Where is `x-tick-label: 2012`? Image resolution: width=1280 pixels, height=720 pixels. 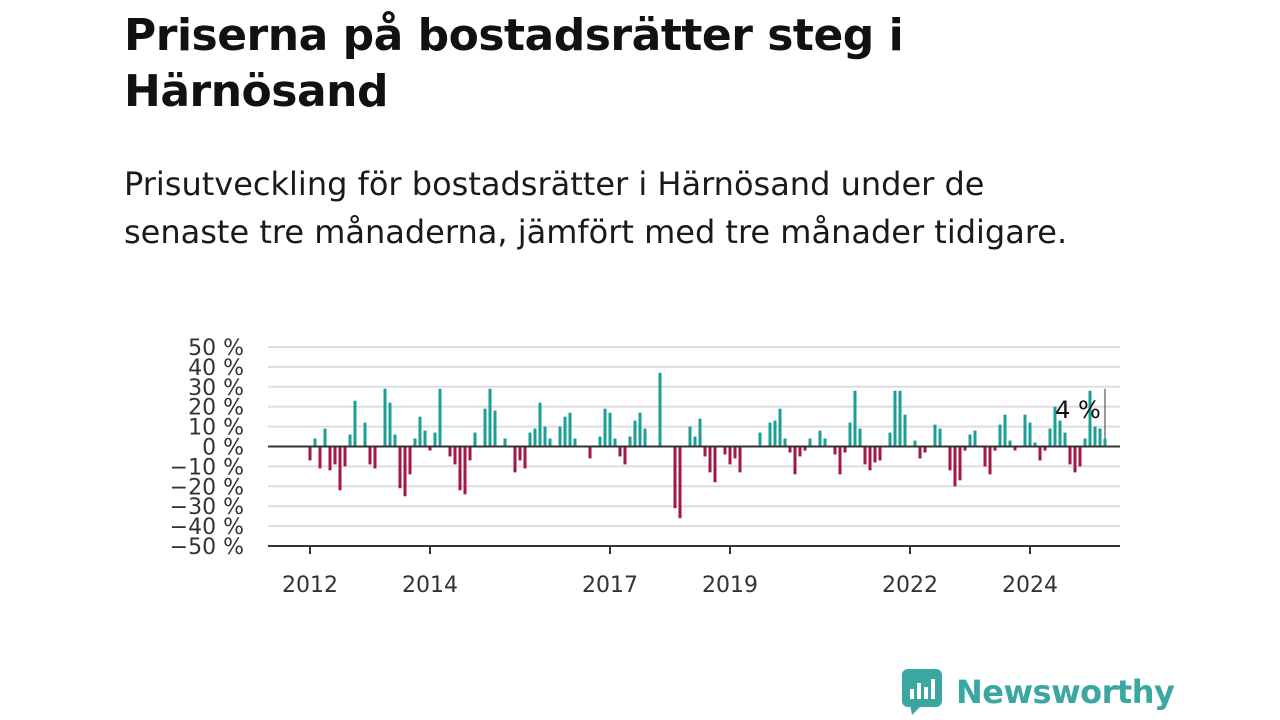 x-tick-label: 2012 is located at coordinates (310, 585).